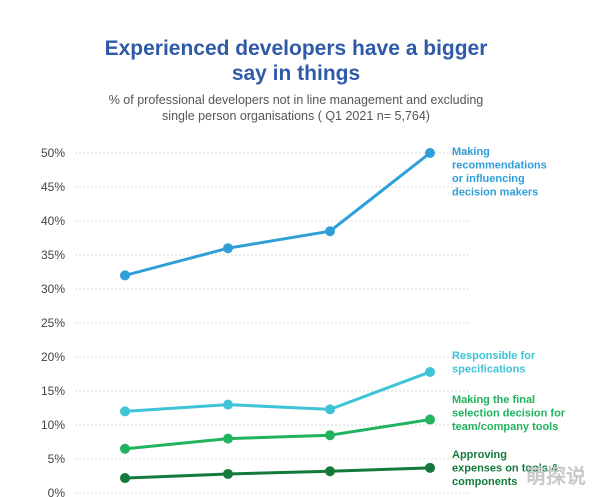 This screenshot has height=497, width=592. What do you see at coordinates (53, 289) in the screenshot?
I see `y-tick-label: 30%` at bounding box center [53, 289].